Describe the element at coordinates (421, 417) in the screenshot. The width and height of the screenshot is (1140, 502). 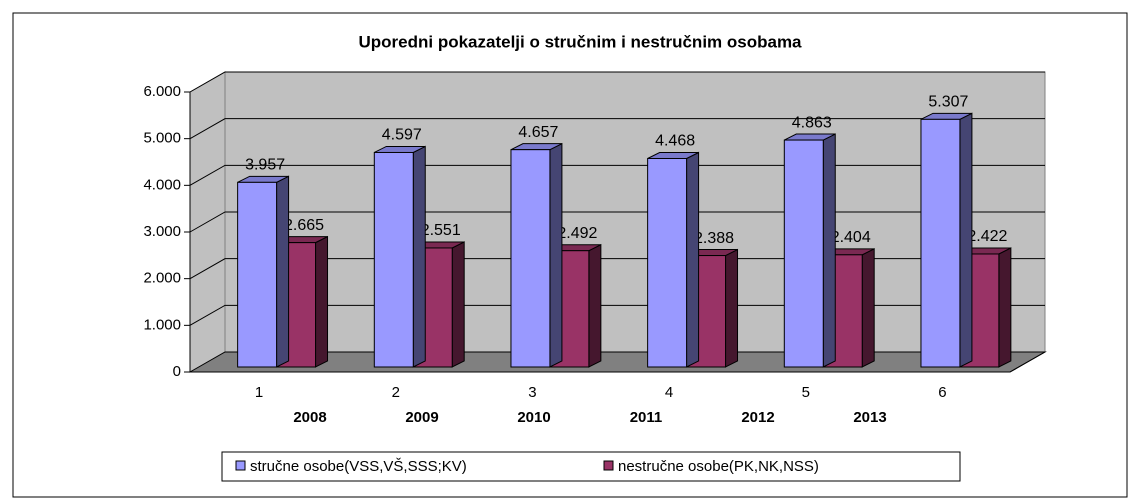
I see `year-label: 2009` at that location.